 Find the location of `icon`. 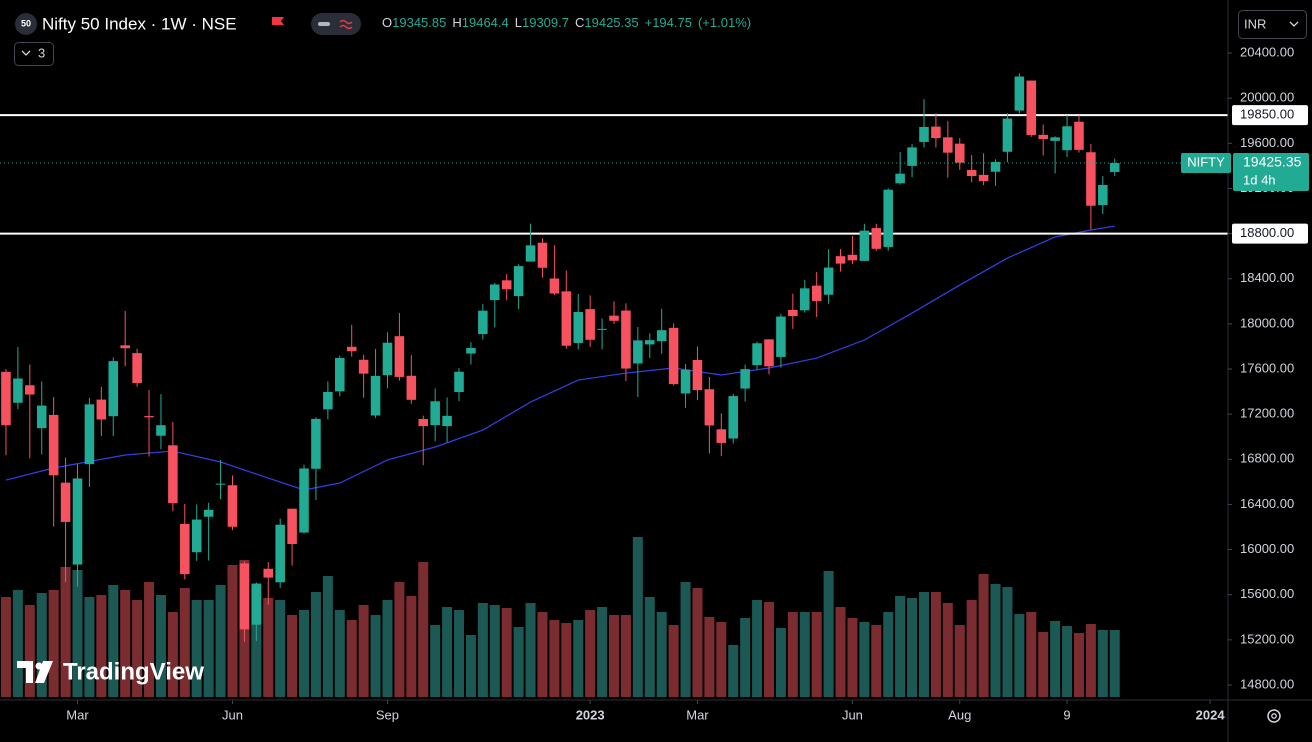

icon is located at coordinates (324, 24).